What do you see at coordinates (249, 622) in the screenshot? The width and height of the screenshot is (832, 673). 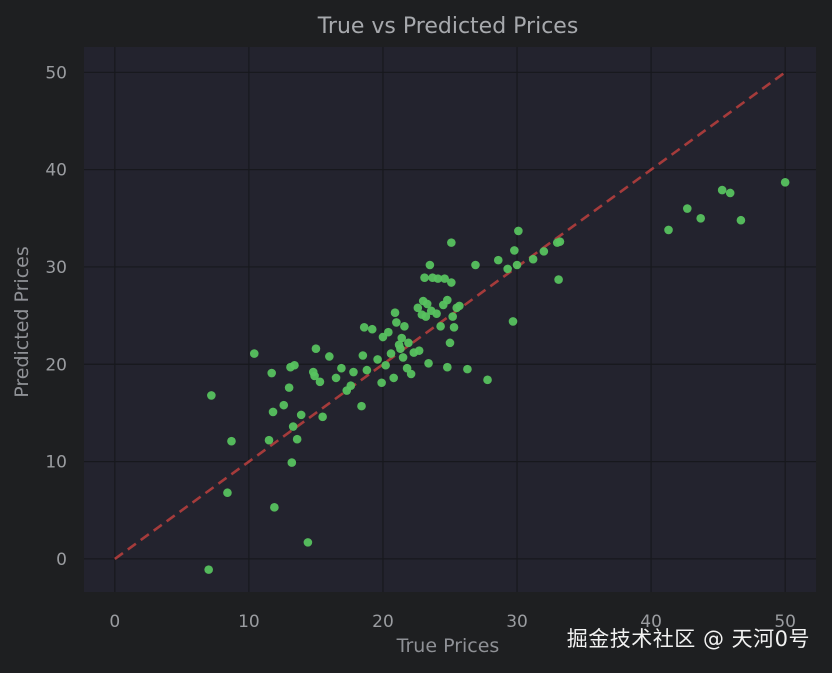 I see `x-tick-label: 10` at bounding box center [249, 622].